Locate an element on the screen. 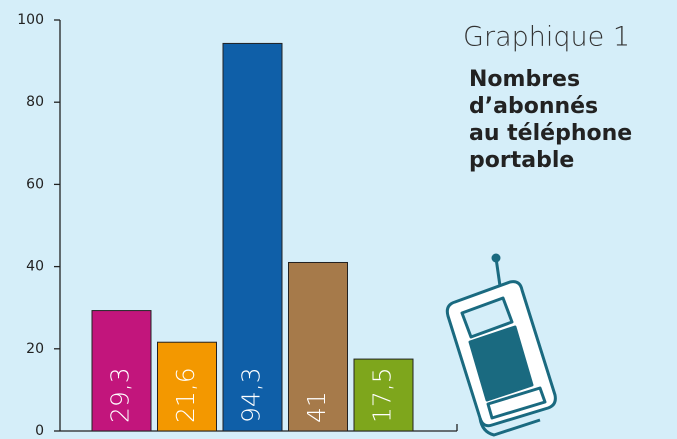  chart-subtitle: portable is located at coordinates (521, 160).